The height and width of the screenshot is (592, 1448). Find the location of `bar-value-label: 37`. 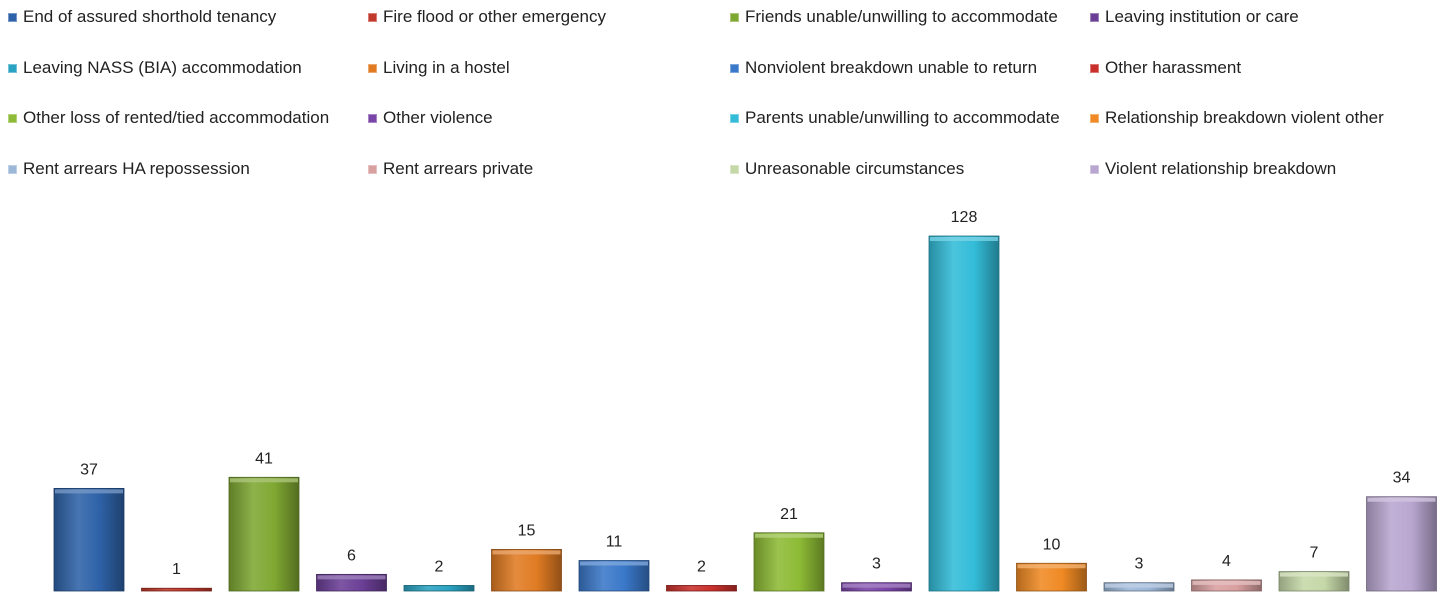

bar-value-label: 37 is located at coordinates (89, 469).